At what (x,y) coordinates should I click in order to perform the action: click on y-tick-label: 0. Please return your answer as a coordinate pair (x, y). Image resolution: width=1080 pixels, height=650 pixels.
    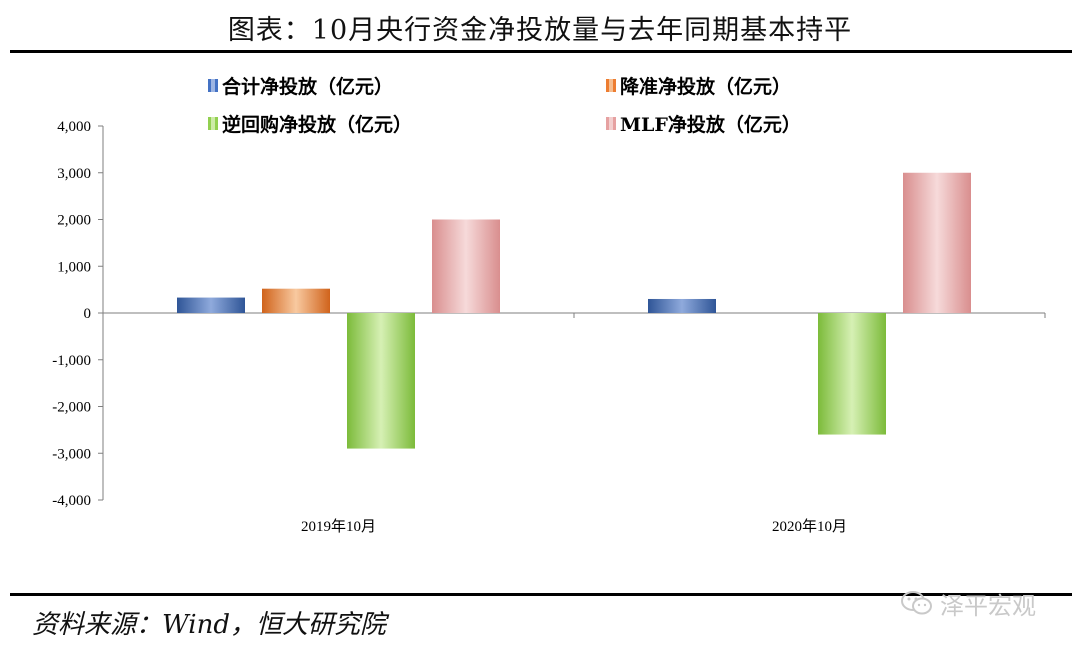
    Looking at the image, I should click on (88, 314).